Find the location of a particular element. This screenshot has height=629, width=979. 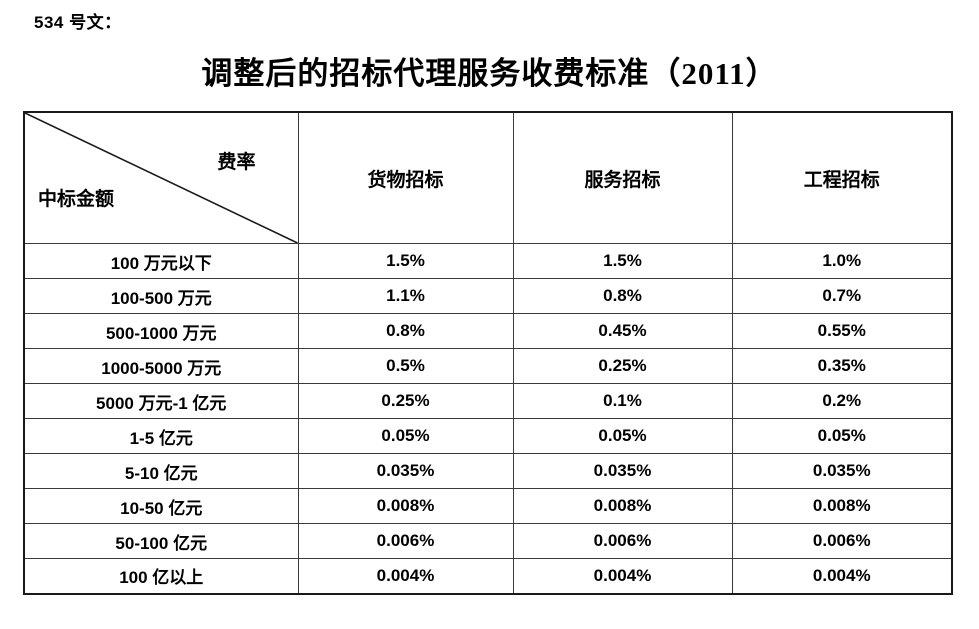

row-label: 500-1000 万元 is located at coordinates (161, 331).